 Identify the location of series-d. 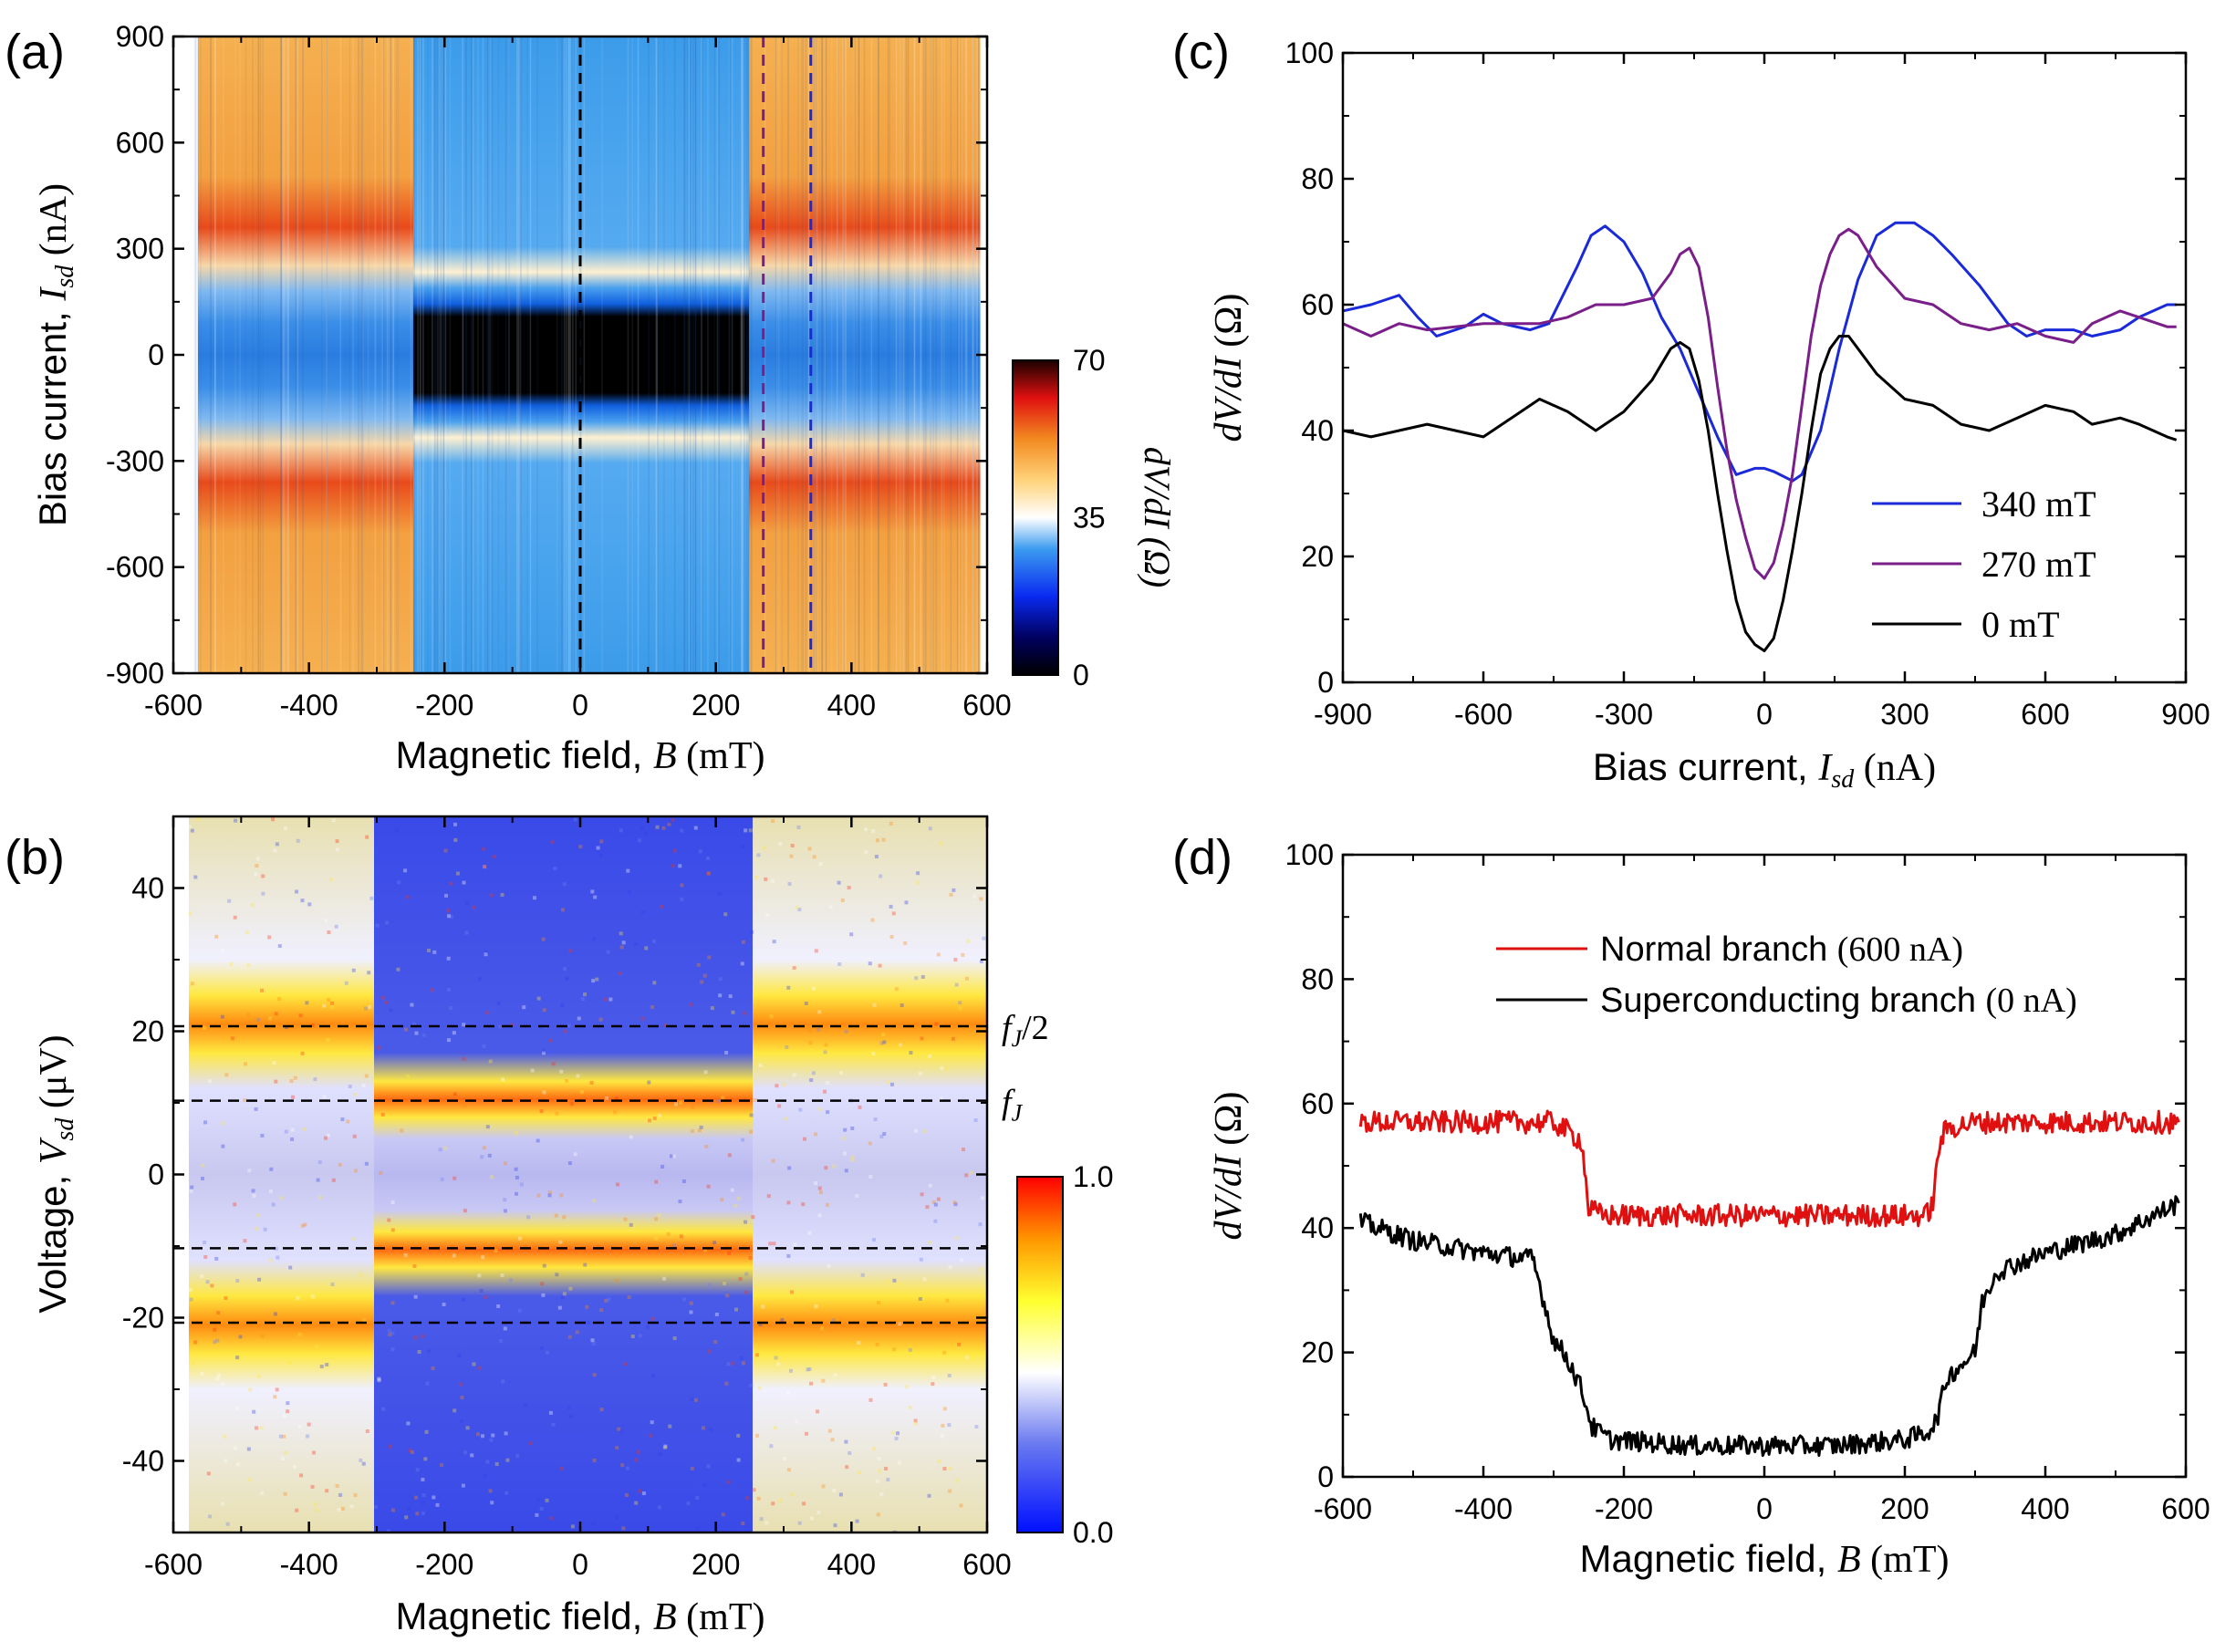
(1769, 1284).